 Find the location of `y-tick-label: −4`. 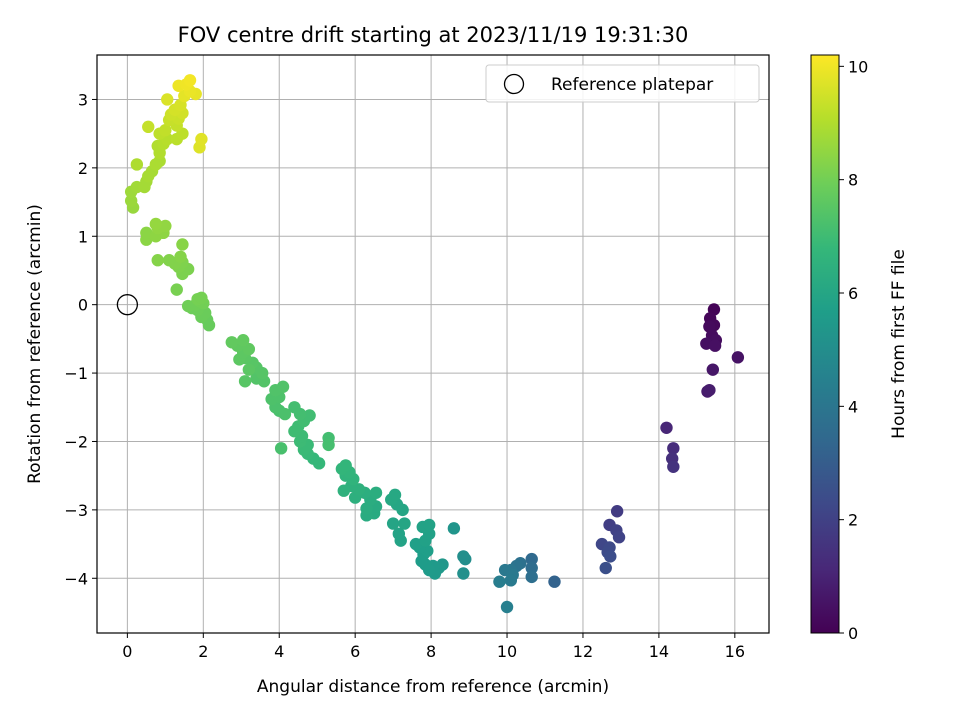

y-tick-label: −4 is located at coordinates (76, 578).